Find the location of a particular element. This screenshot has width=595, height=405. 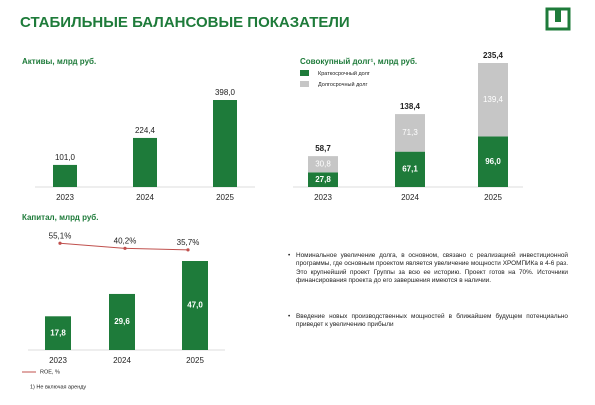

value-label: 71,3 is located at coordinates (410, 132).